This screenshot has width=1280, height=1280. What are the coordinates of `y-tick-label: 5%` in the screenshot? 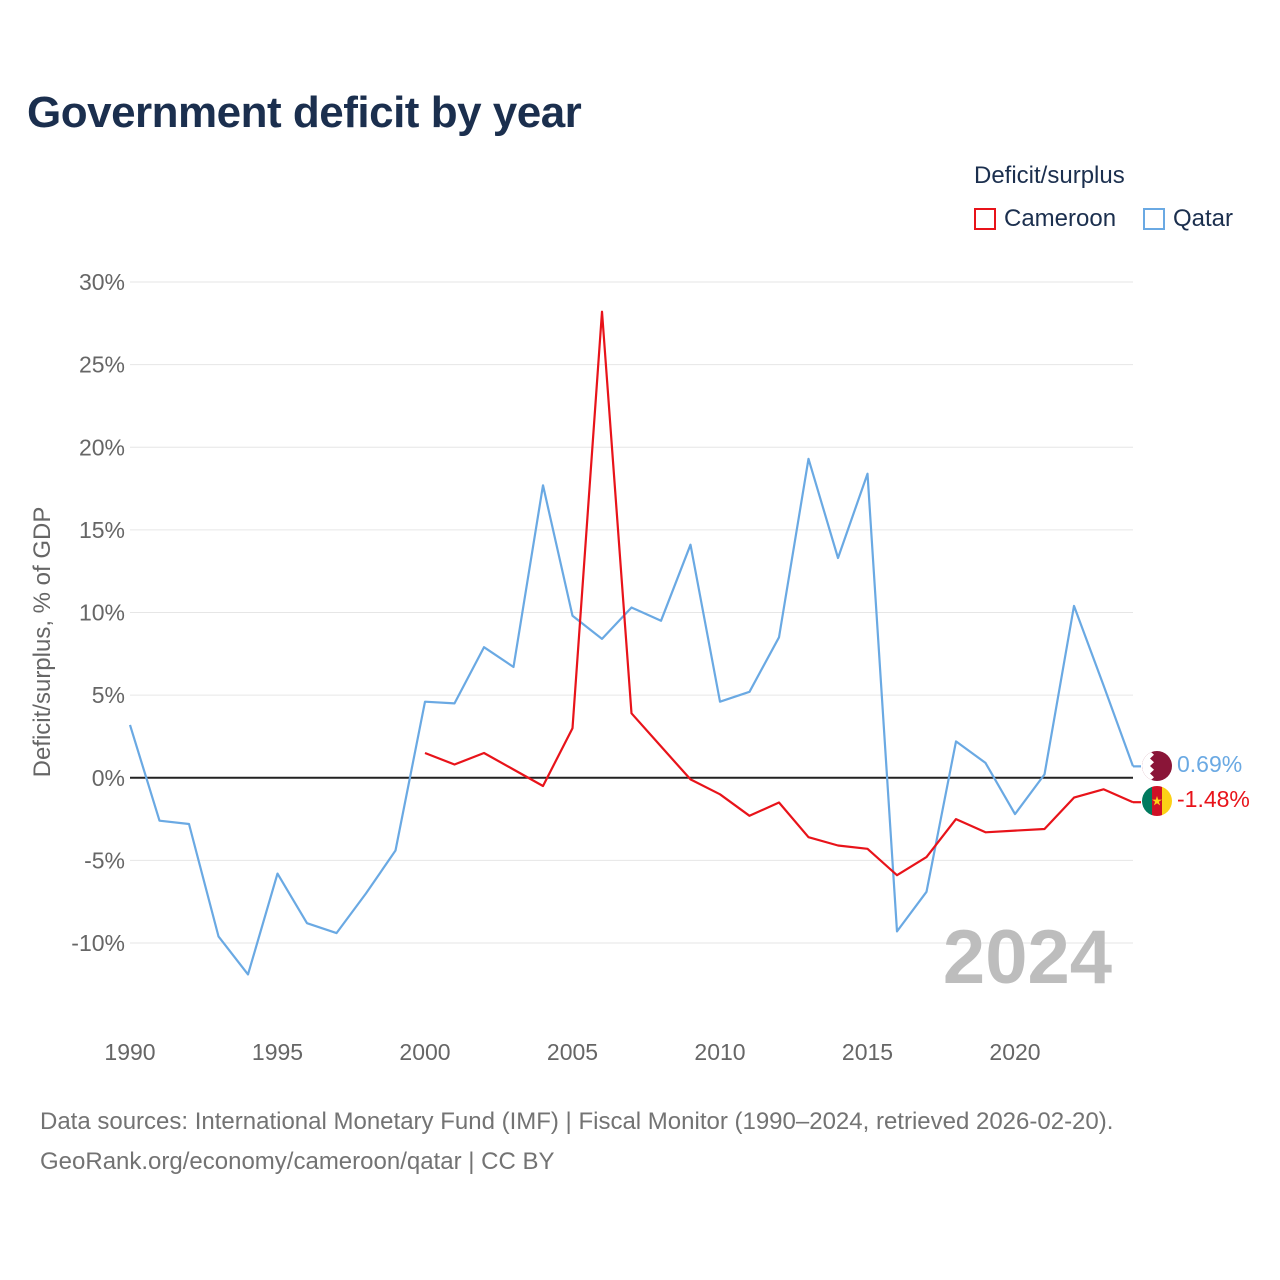 It's located at (108, 695).